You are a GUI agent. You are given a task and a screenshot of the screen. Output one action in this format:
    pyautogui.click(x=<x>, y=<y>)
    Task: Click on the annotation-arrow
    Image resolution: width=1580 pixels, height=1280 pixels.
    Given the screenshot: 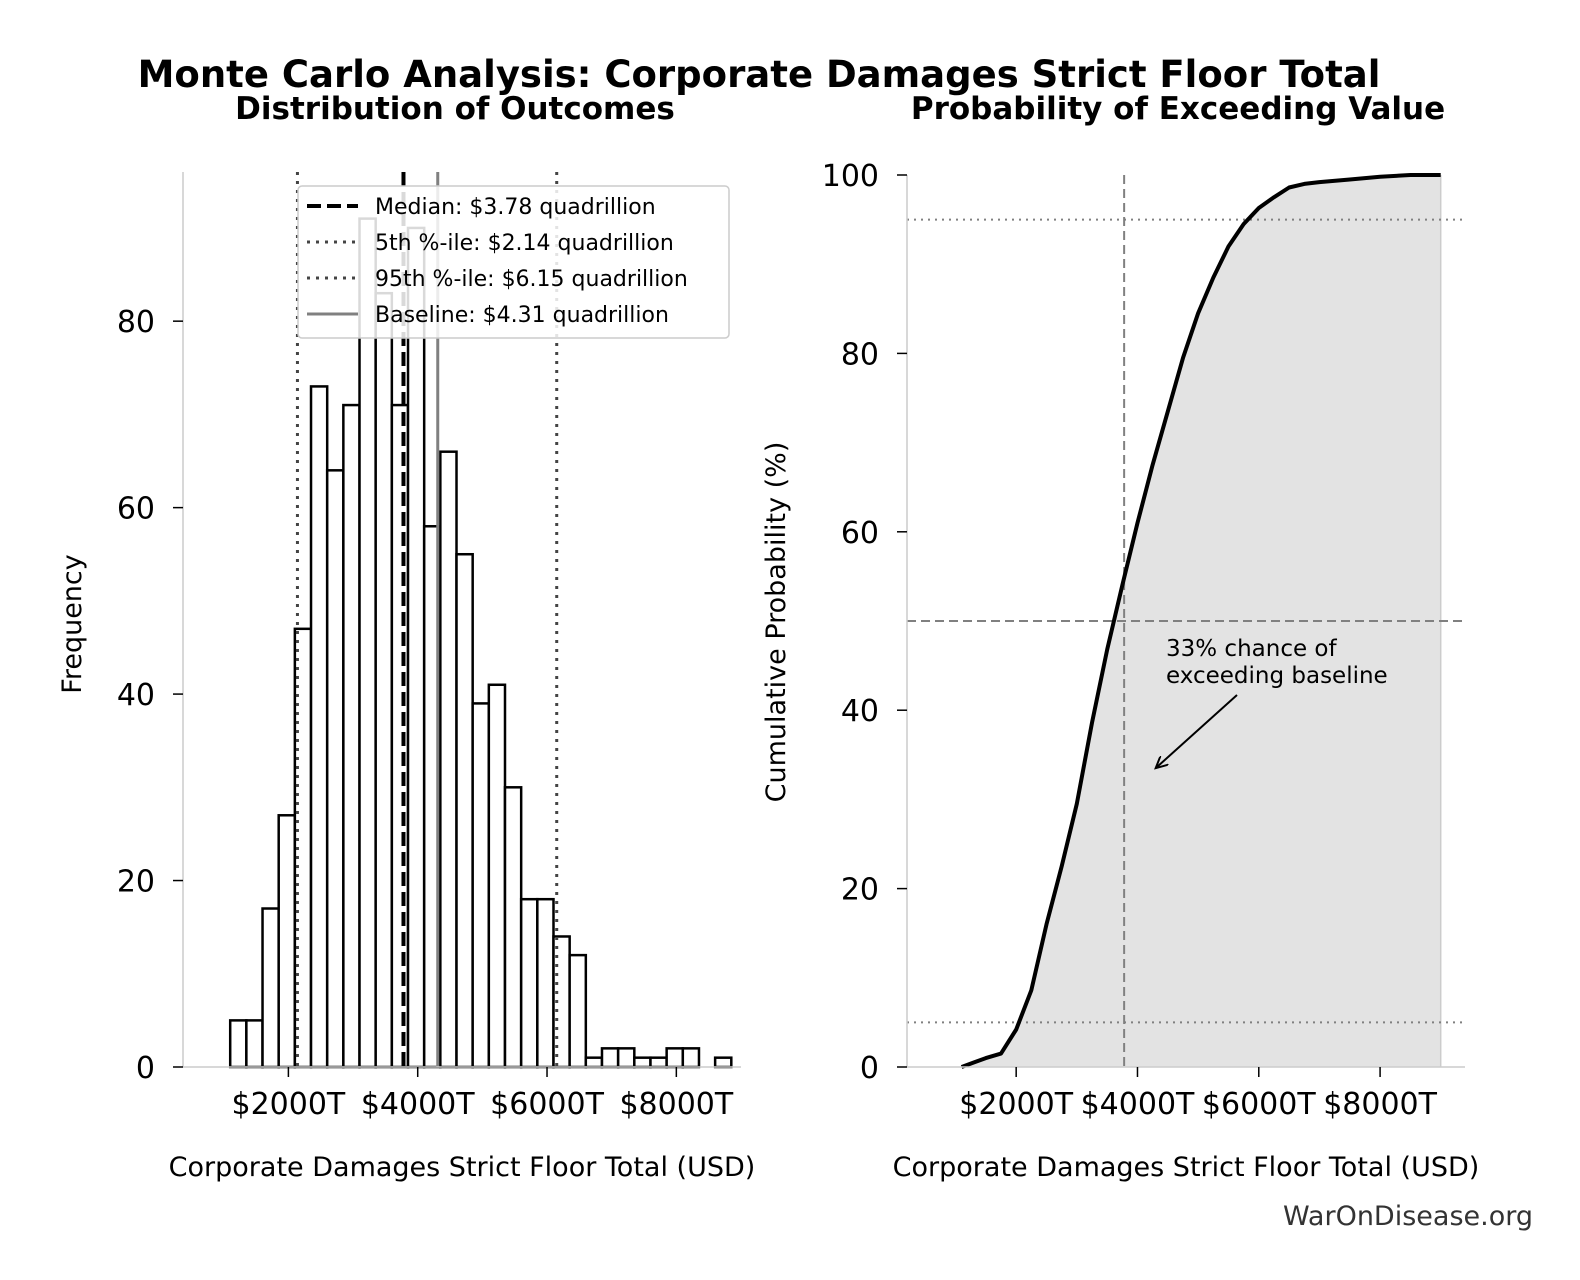 What is the action you would take?
    pyautogui.click(x=1197, y=731)
    